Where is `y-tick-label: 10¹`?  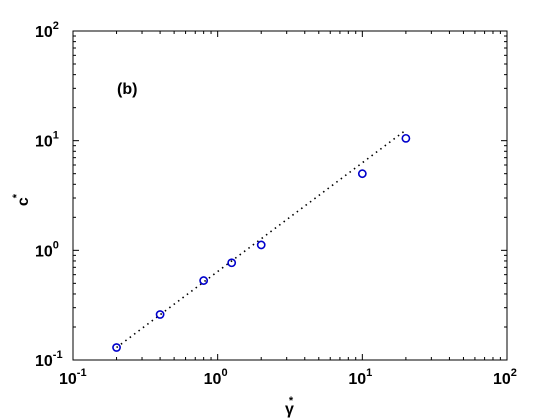 y-tick-label: 10¹ is located at coordinates (47, 140).